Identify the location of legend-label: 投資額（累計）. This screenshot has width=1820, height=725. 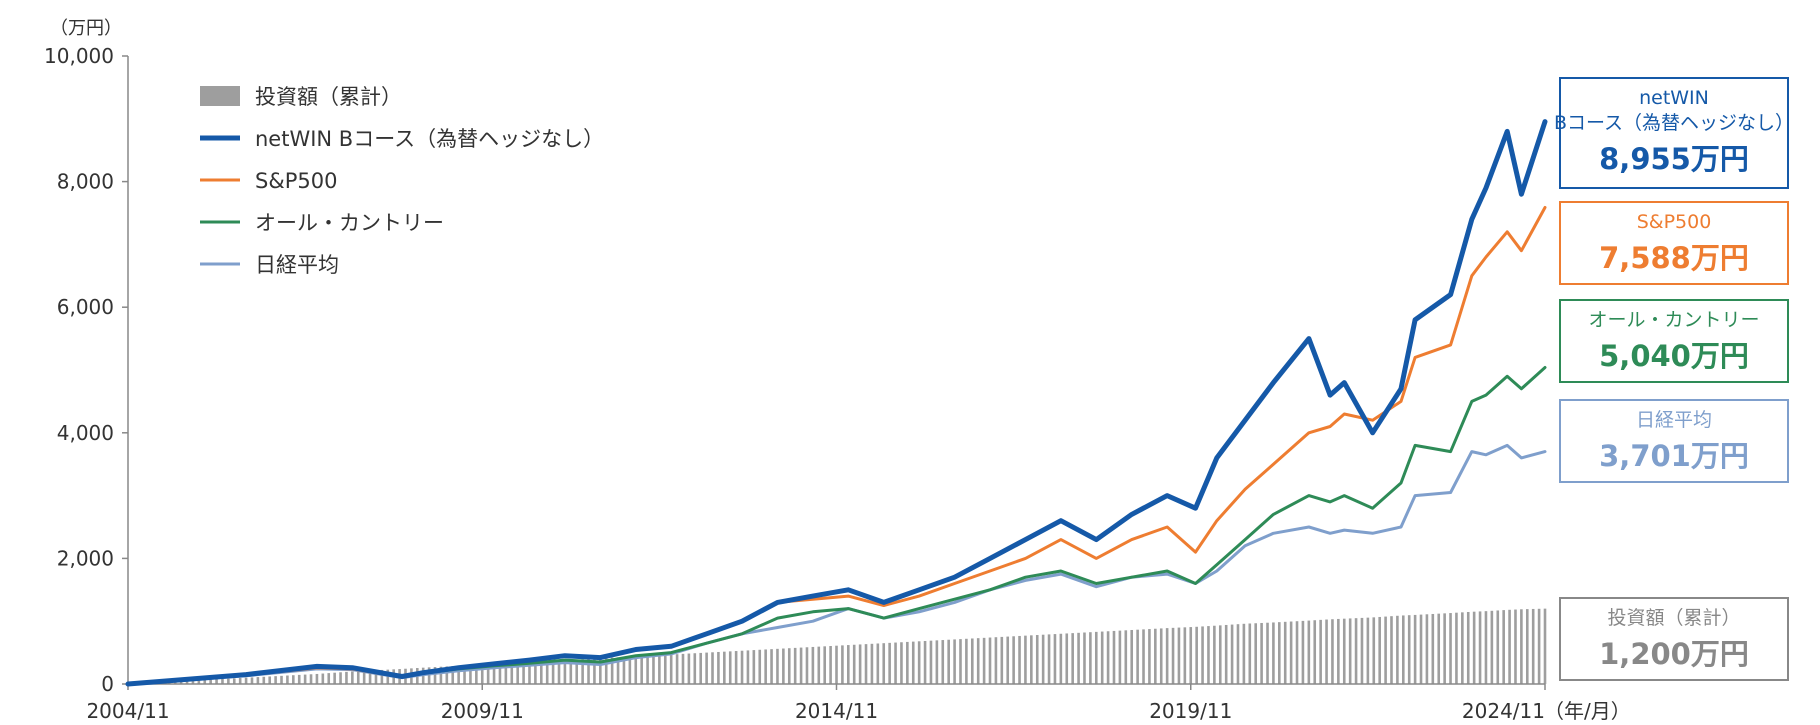
(328, 97).